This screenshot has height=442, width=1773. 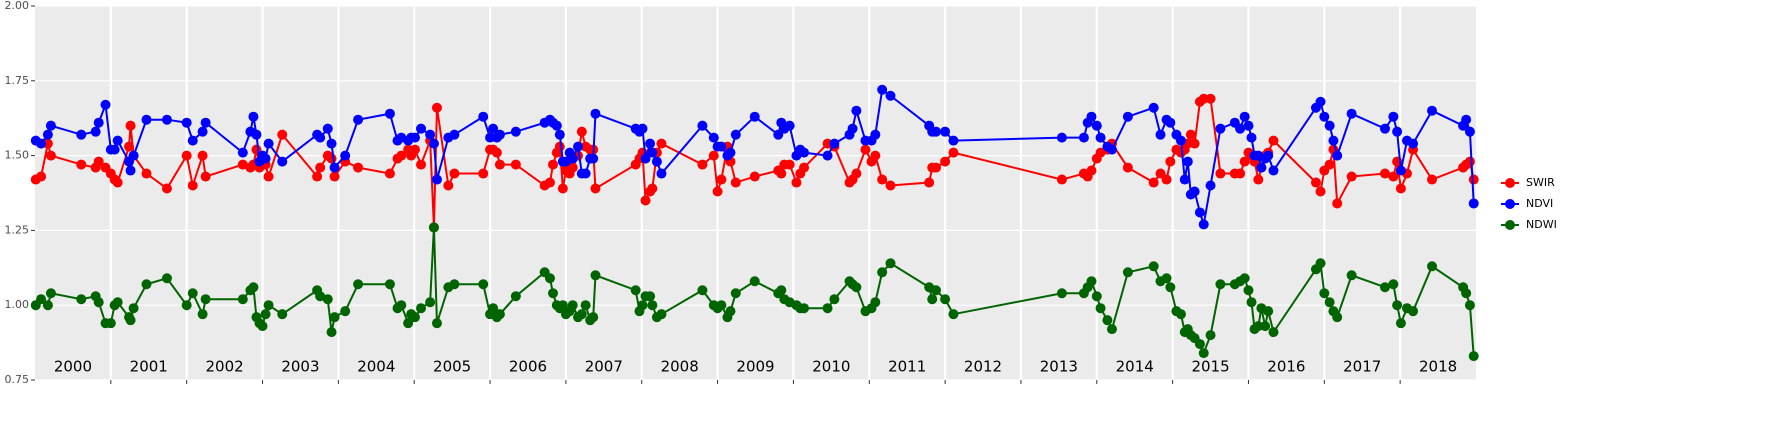 I want to click on year-label: 2009, so click(x=755, y=367).